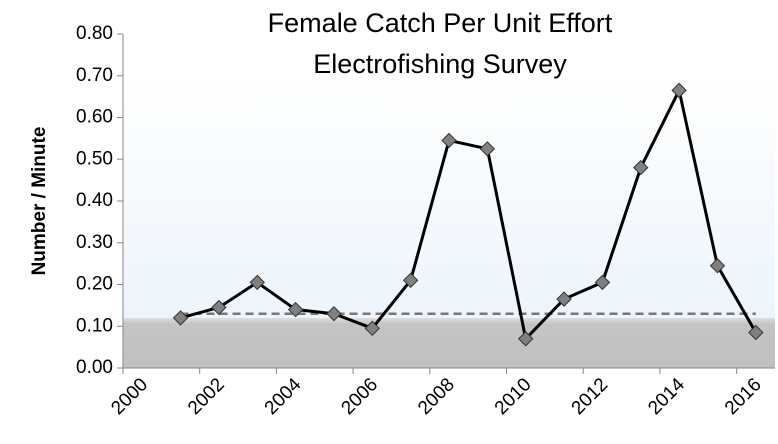 The width and height of the screenshot is (778, 444). What do you see at coordinates (666, 396) in the screenshot?
I see `x-tick-label: 2014` at bounding box center [666, 396].